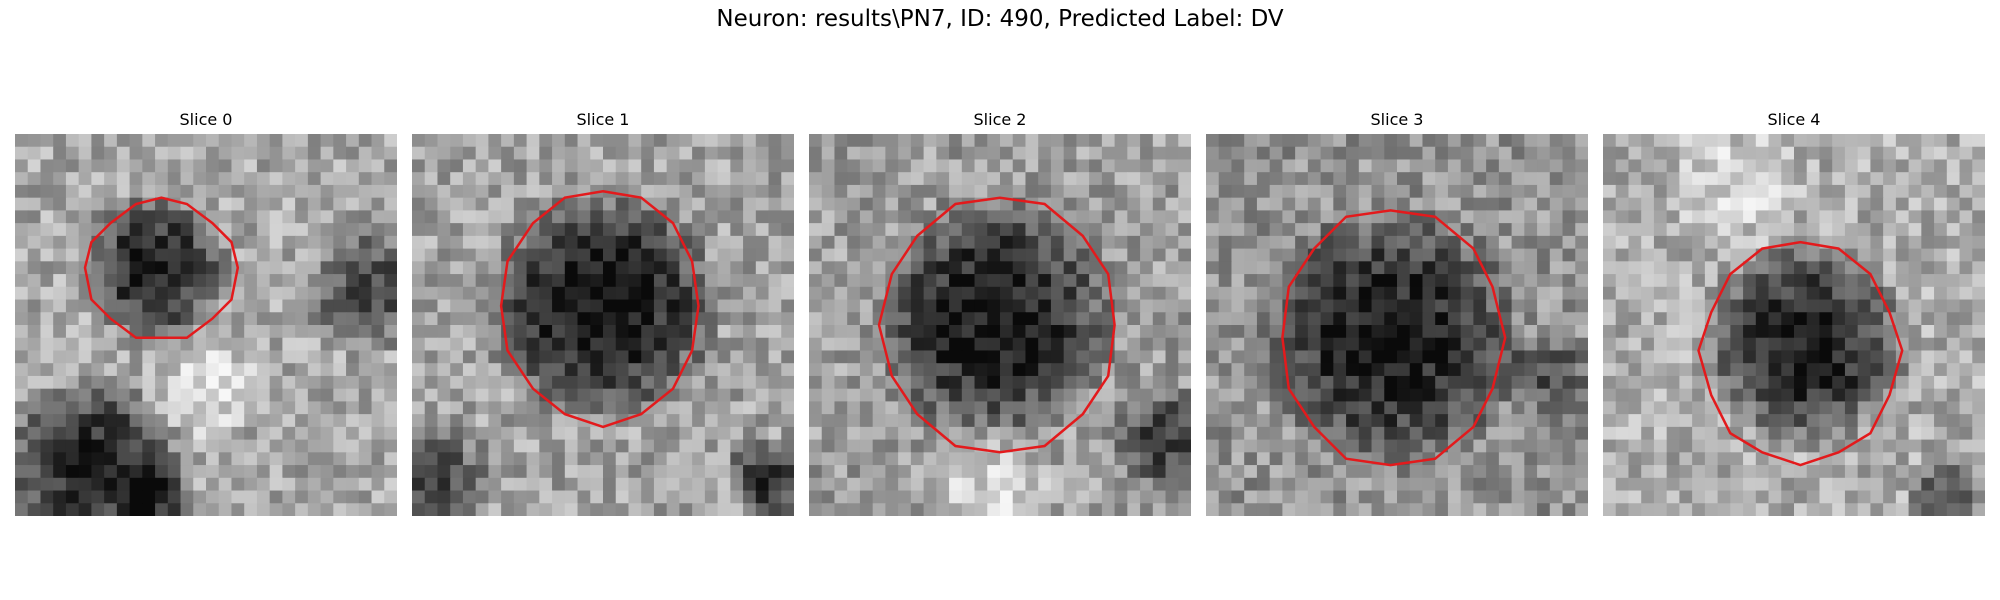  What do you see at coordinates (603, 119) in the screenshot?
I see `slice-title: Slice 1` at bounding box center [603, 119].